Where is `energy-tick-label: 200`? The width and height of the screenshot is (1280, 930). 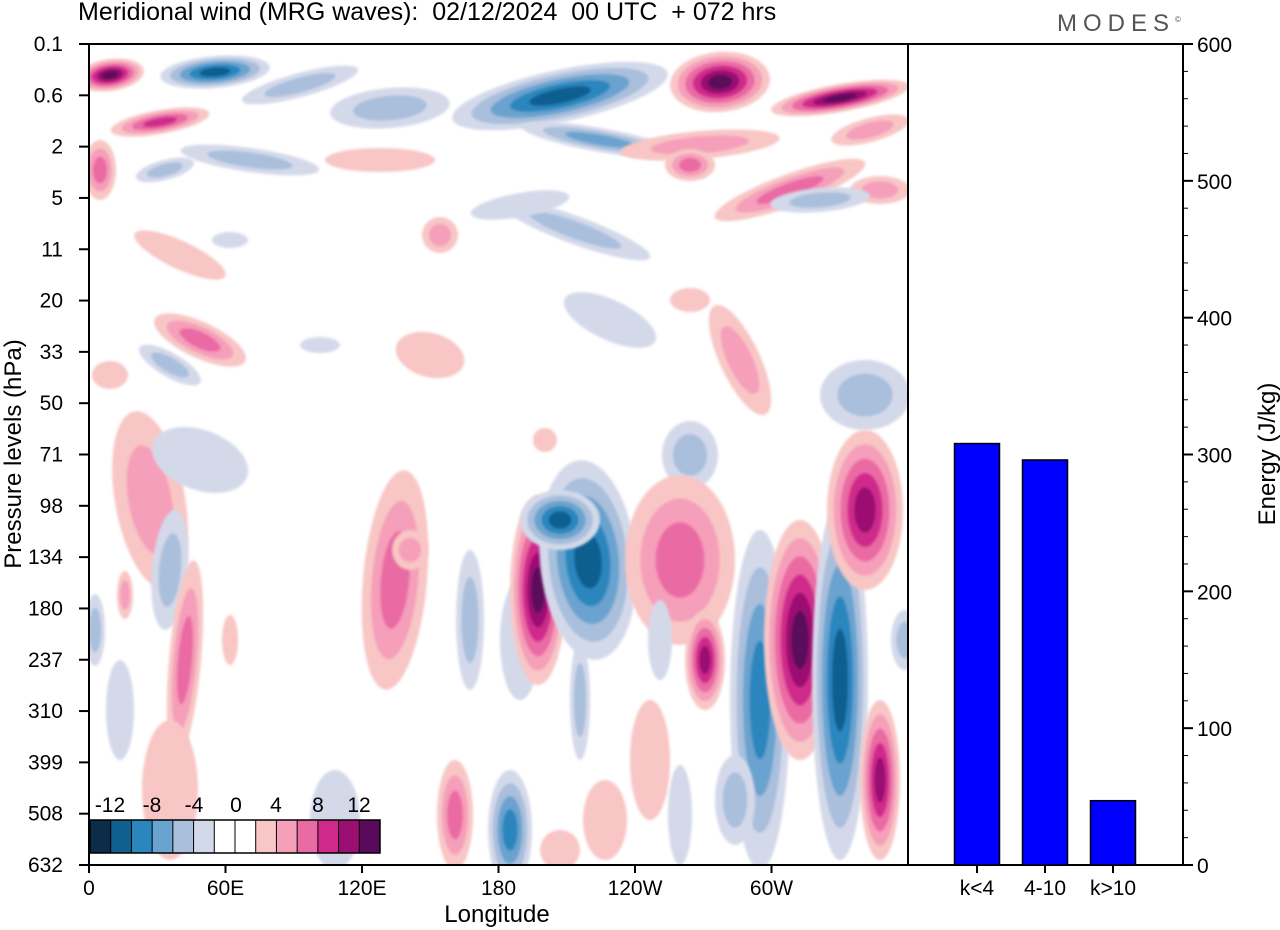 energy-tick-label: 200 is located at coordinates (1214, 592).